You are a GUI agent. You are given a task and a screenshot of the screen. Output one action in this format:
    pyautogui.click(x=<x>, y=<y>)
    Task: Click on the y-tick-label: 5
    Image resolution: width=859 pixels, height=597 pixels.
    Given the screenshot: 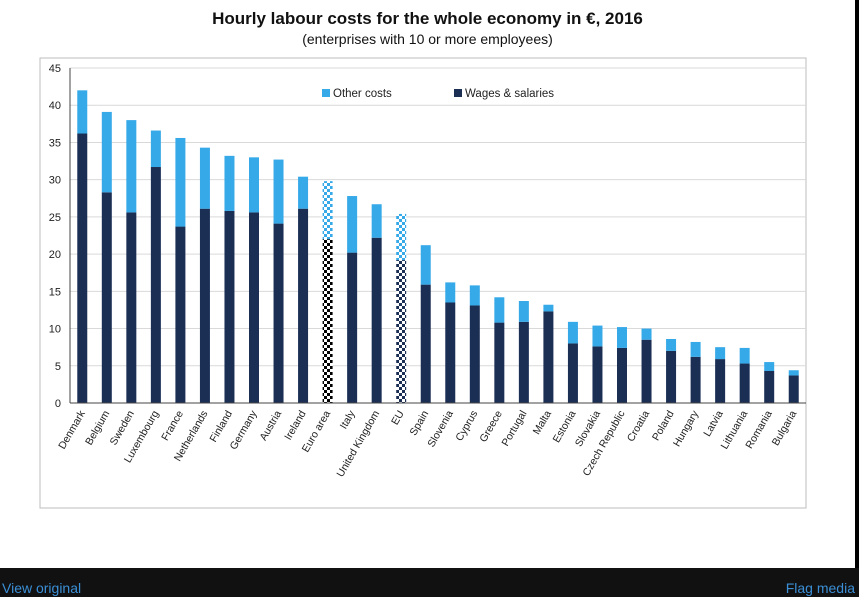 What is the action you would take?
    pyautogui.click(x=58, y=367)
    